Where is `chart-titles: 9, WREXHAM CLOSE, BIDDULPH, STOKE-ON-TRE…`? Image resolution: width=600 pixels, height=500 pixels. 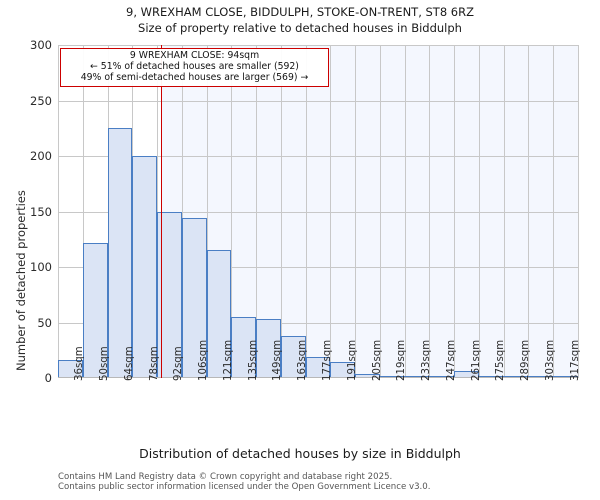
chart-titles: 9, WREXHAM CLOSE, BIDDULPH, STOKE-ON-TRE… is located at coordinates (300, 20).